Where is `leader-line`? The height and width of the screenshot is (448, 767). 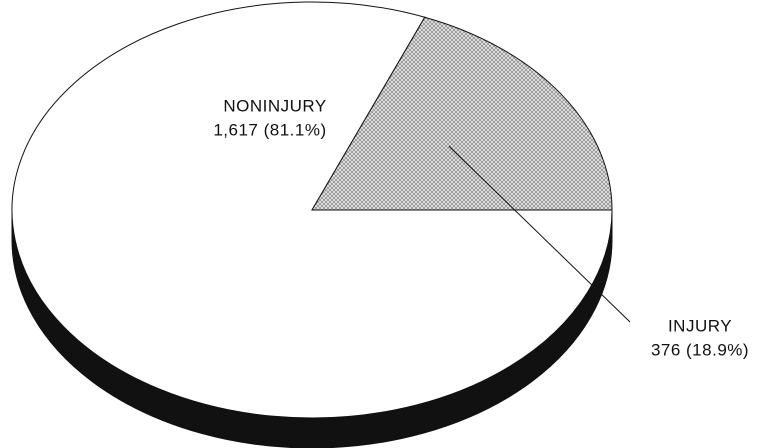 leader-line is located at coordinates (539, 234).